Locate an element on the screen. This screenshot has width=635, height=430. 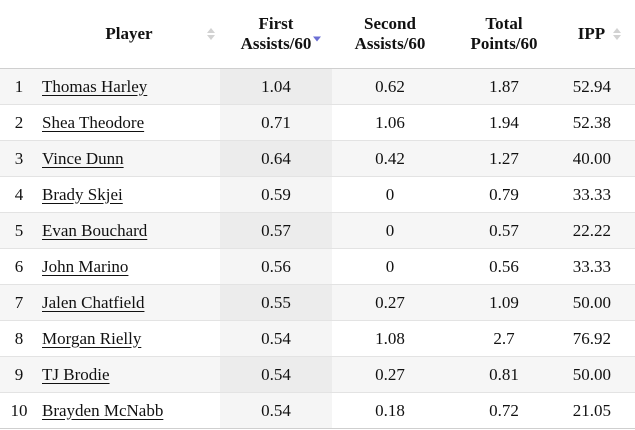
player-cell: TJ Brodie is located at coordinates (129, 374).